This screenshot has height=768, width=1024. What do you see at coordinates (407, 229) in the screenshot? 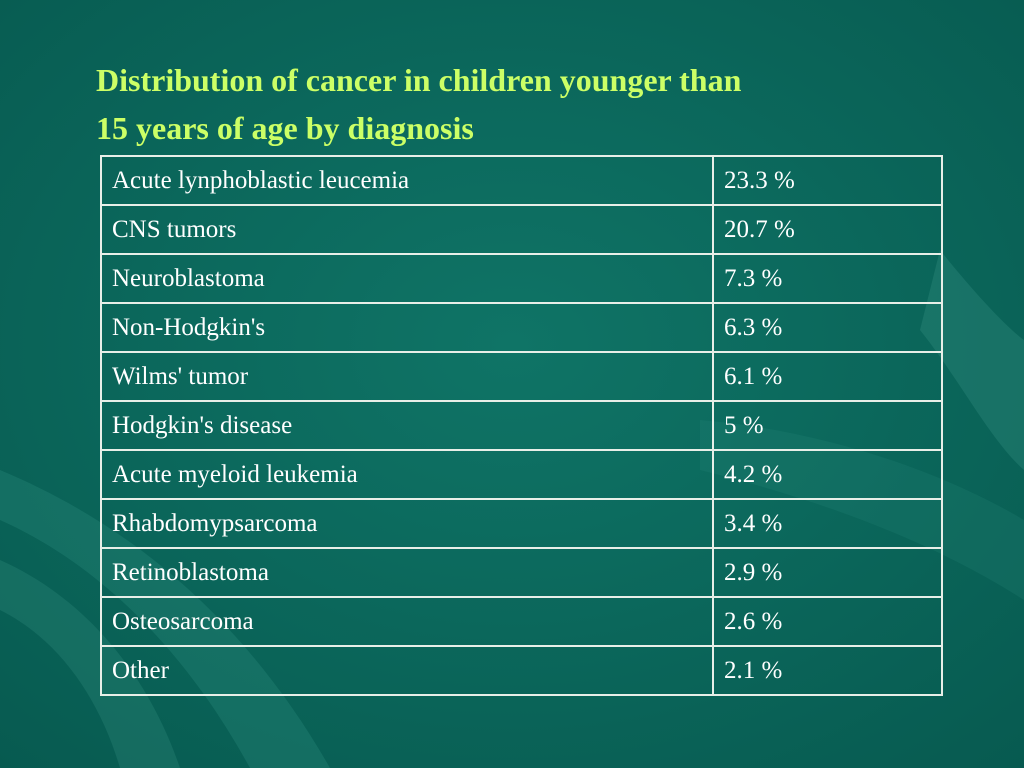
I see `diagnosis-cell: CNS tumors` at bounding box center [407, 229].